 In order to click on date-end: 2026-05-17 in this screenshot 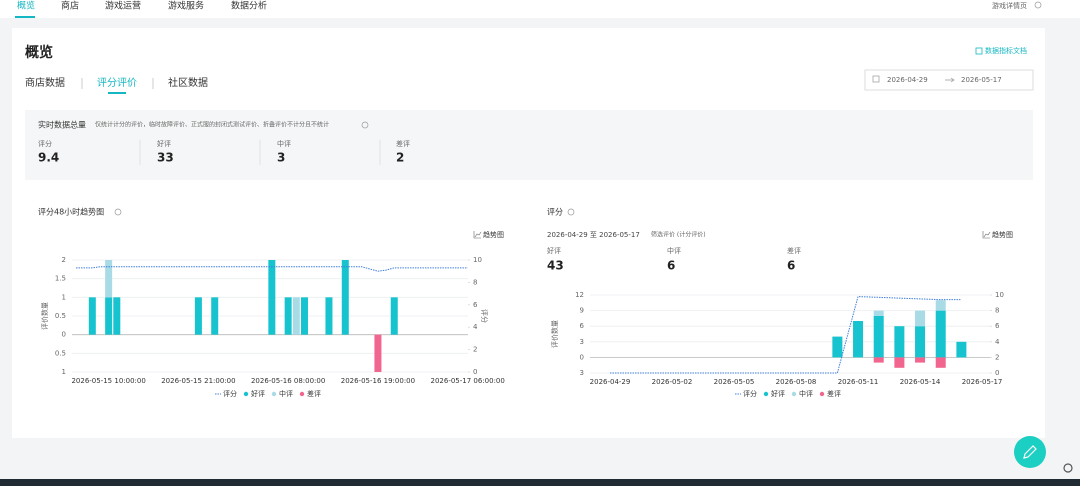, I will do `click(981, 80)`.